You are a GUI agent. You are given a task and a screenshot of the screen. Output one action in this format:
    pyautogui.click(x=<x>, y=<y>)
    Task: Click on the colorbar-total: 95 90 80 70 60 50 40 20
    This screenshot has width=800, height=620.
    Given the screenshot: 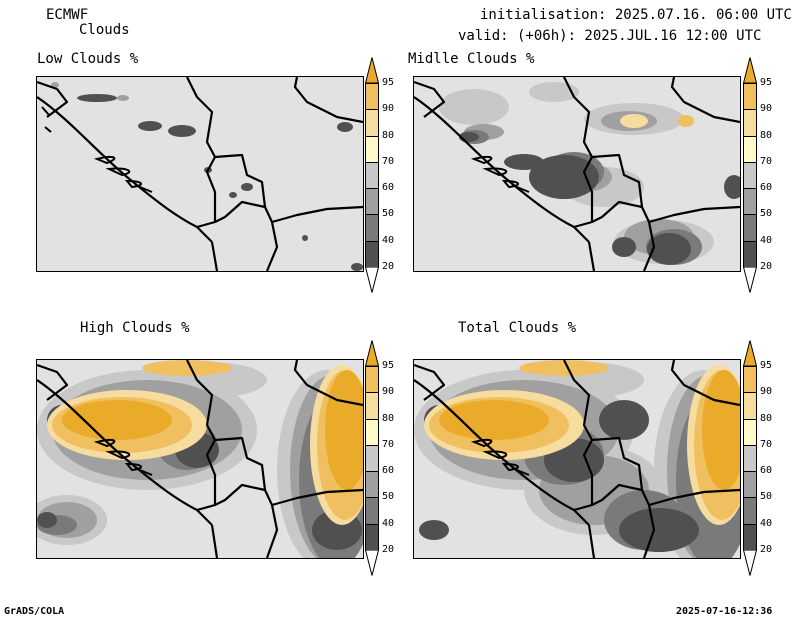 What is the action you would take?
    pyautogui.click(x=757, y=458)
    